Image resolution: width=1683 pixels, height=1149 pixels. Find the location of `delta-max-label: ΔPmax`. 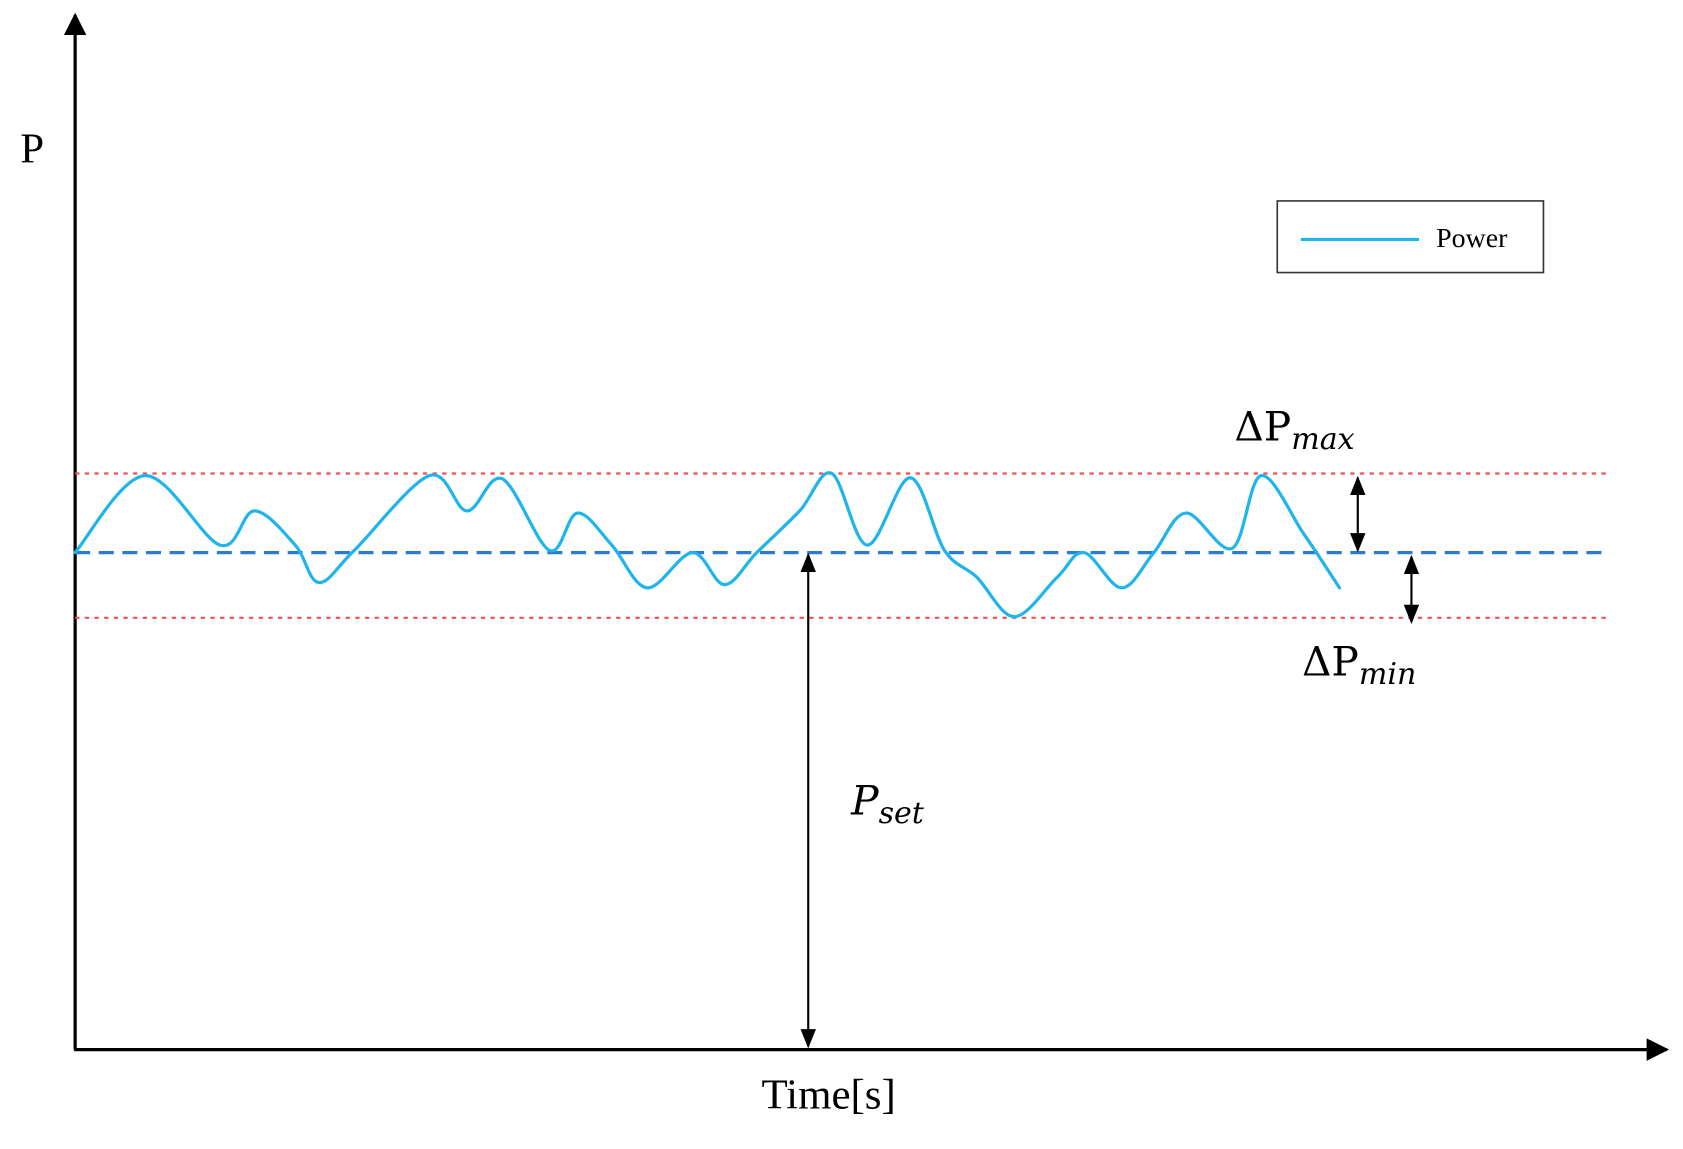

delta-max-label: ΔPmax is located at coordinates (1294, 429).